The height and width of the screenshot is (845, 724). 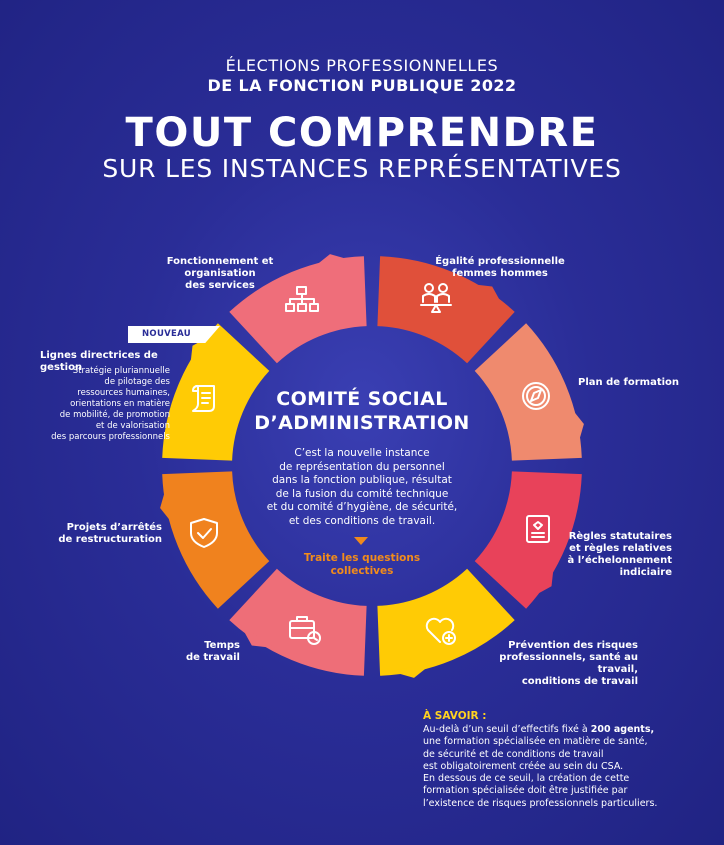 I want to click on a-savoir-title: À SAVOIR :, so click(x=455, y=716).